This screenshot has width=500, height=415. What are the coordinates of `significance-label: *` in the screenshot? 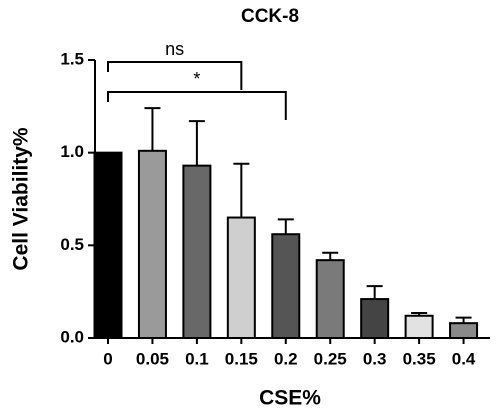 It's located at (196, 79).